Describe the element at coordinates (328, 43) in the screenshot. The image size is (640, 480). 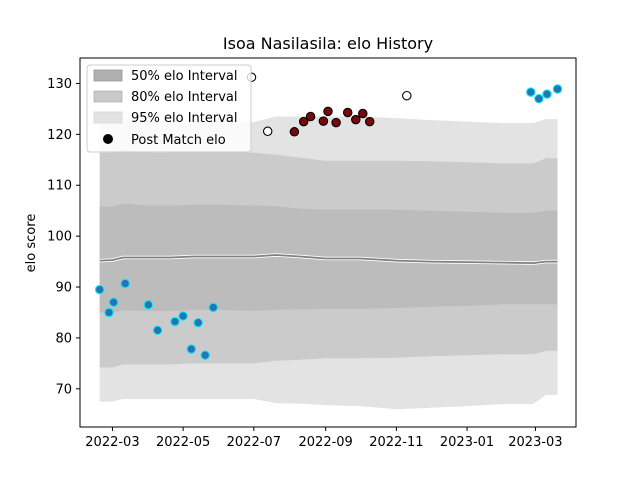
I see `chart-title: Isoa Nasilasila: elo History` at that location.